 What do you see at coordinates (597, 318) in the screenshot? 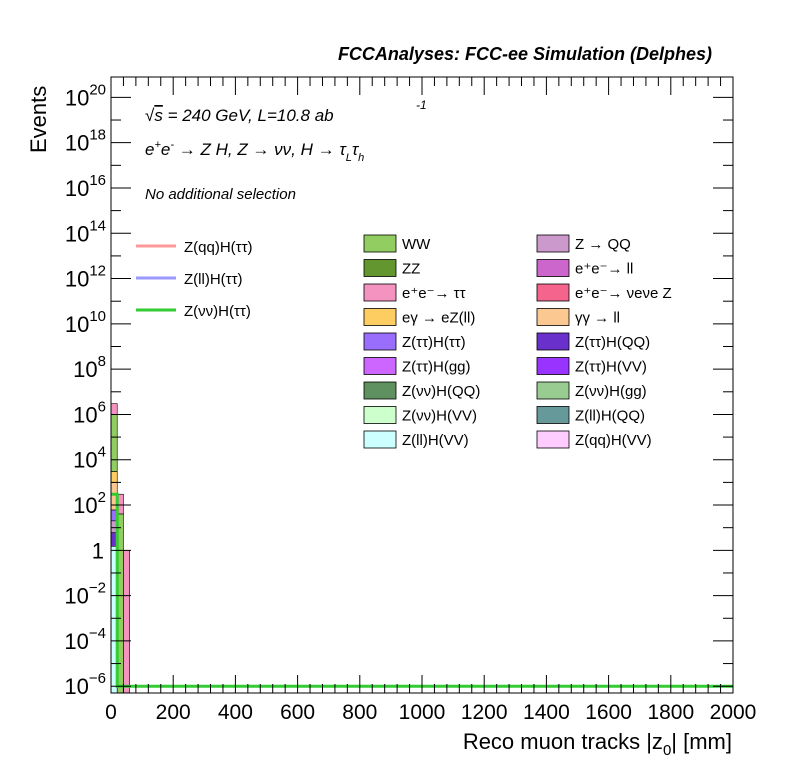
I see `legend-box-label: γγ → ll` at bounding box center [597, 318].